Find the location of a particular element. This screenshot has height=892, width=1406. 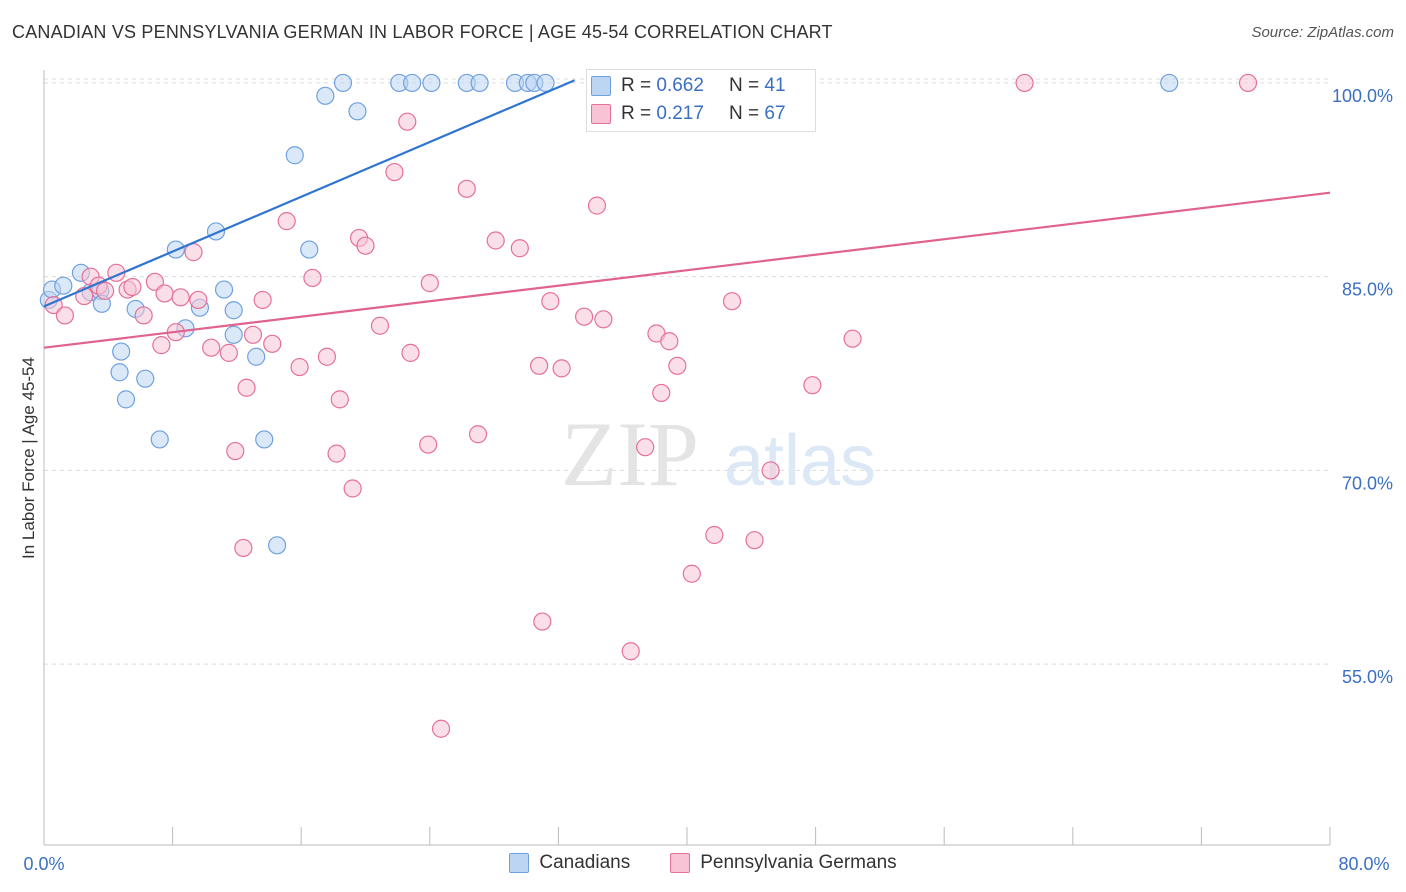

legend-item-pa-germans: Pennsylvania Germans is located at coordinates (783, 863).